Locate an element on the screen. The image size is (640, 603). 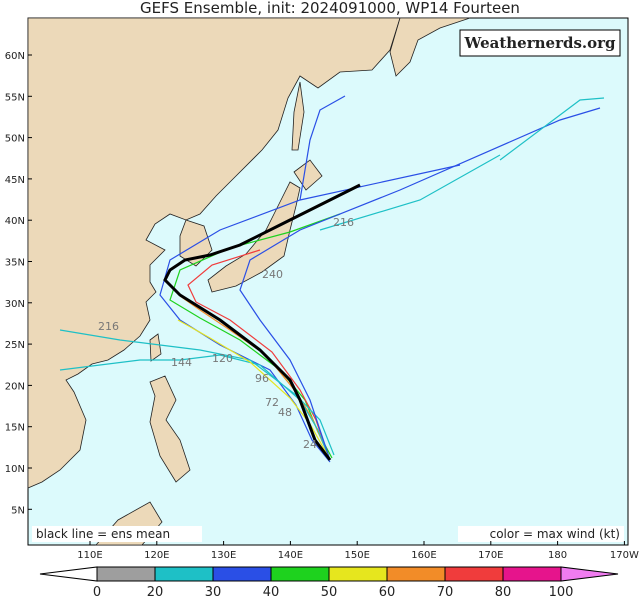
lat-label: 50N is located at coordinates (15, 139).